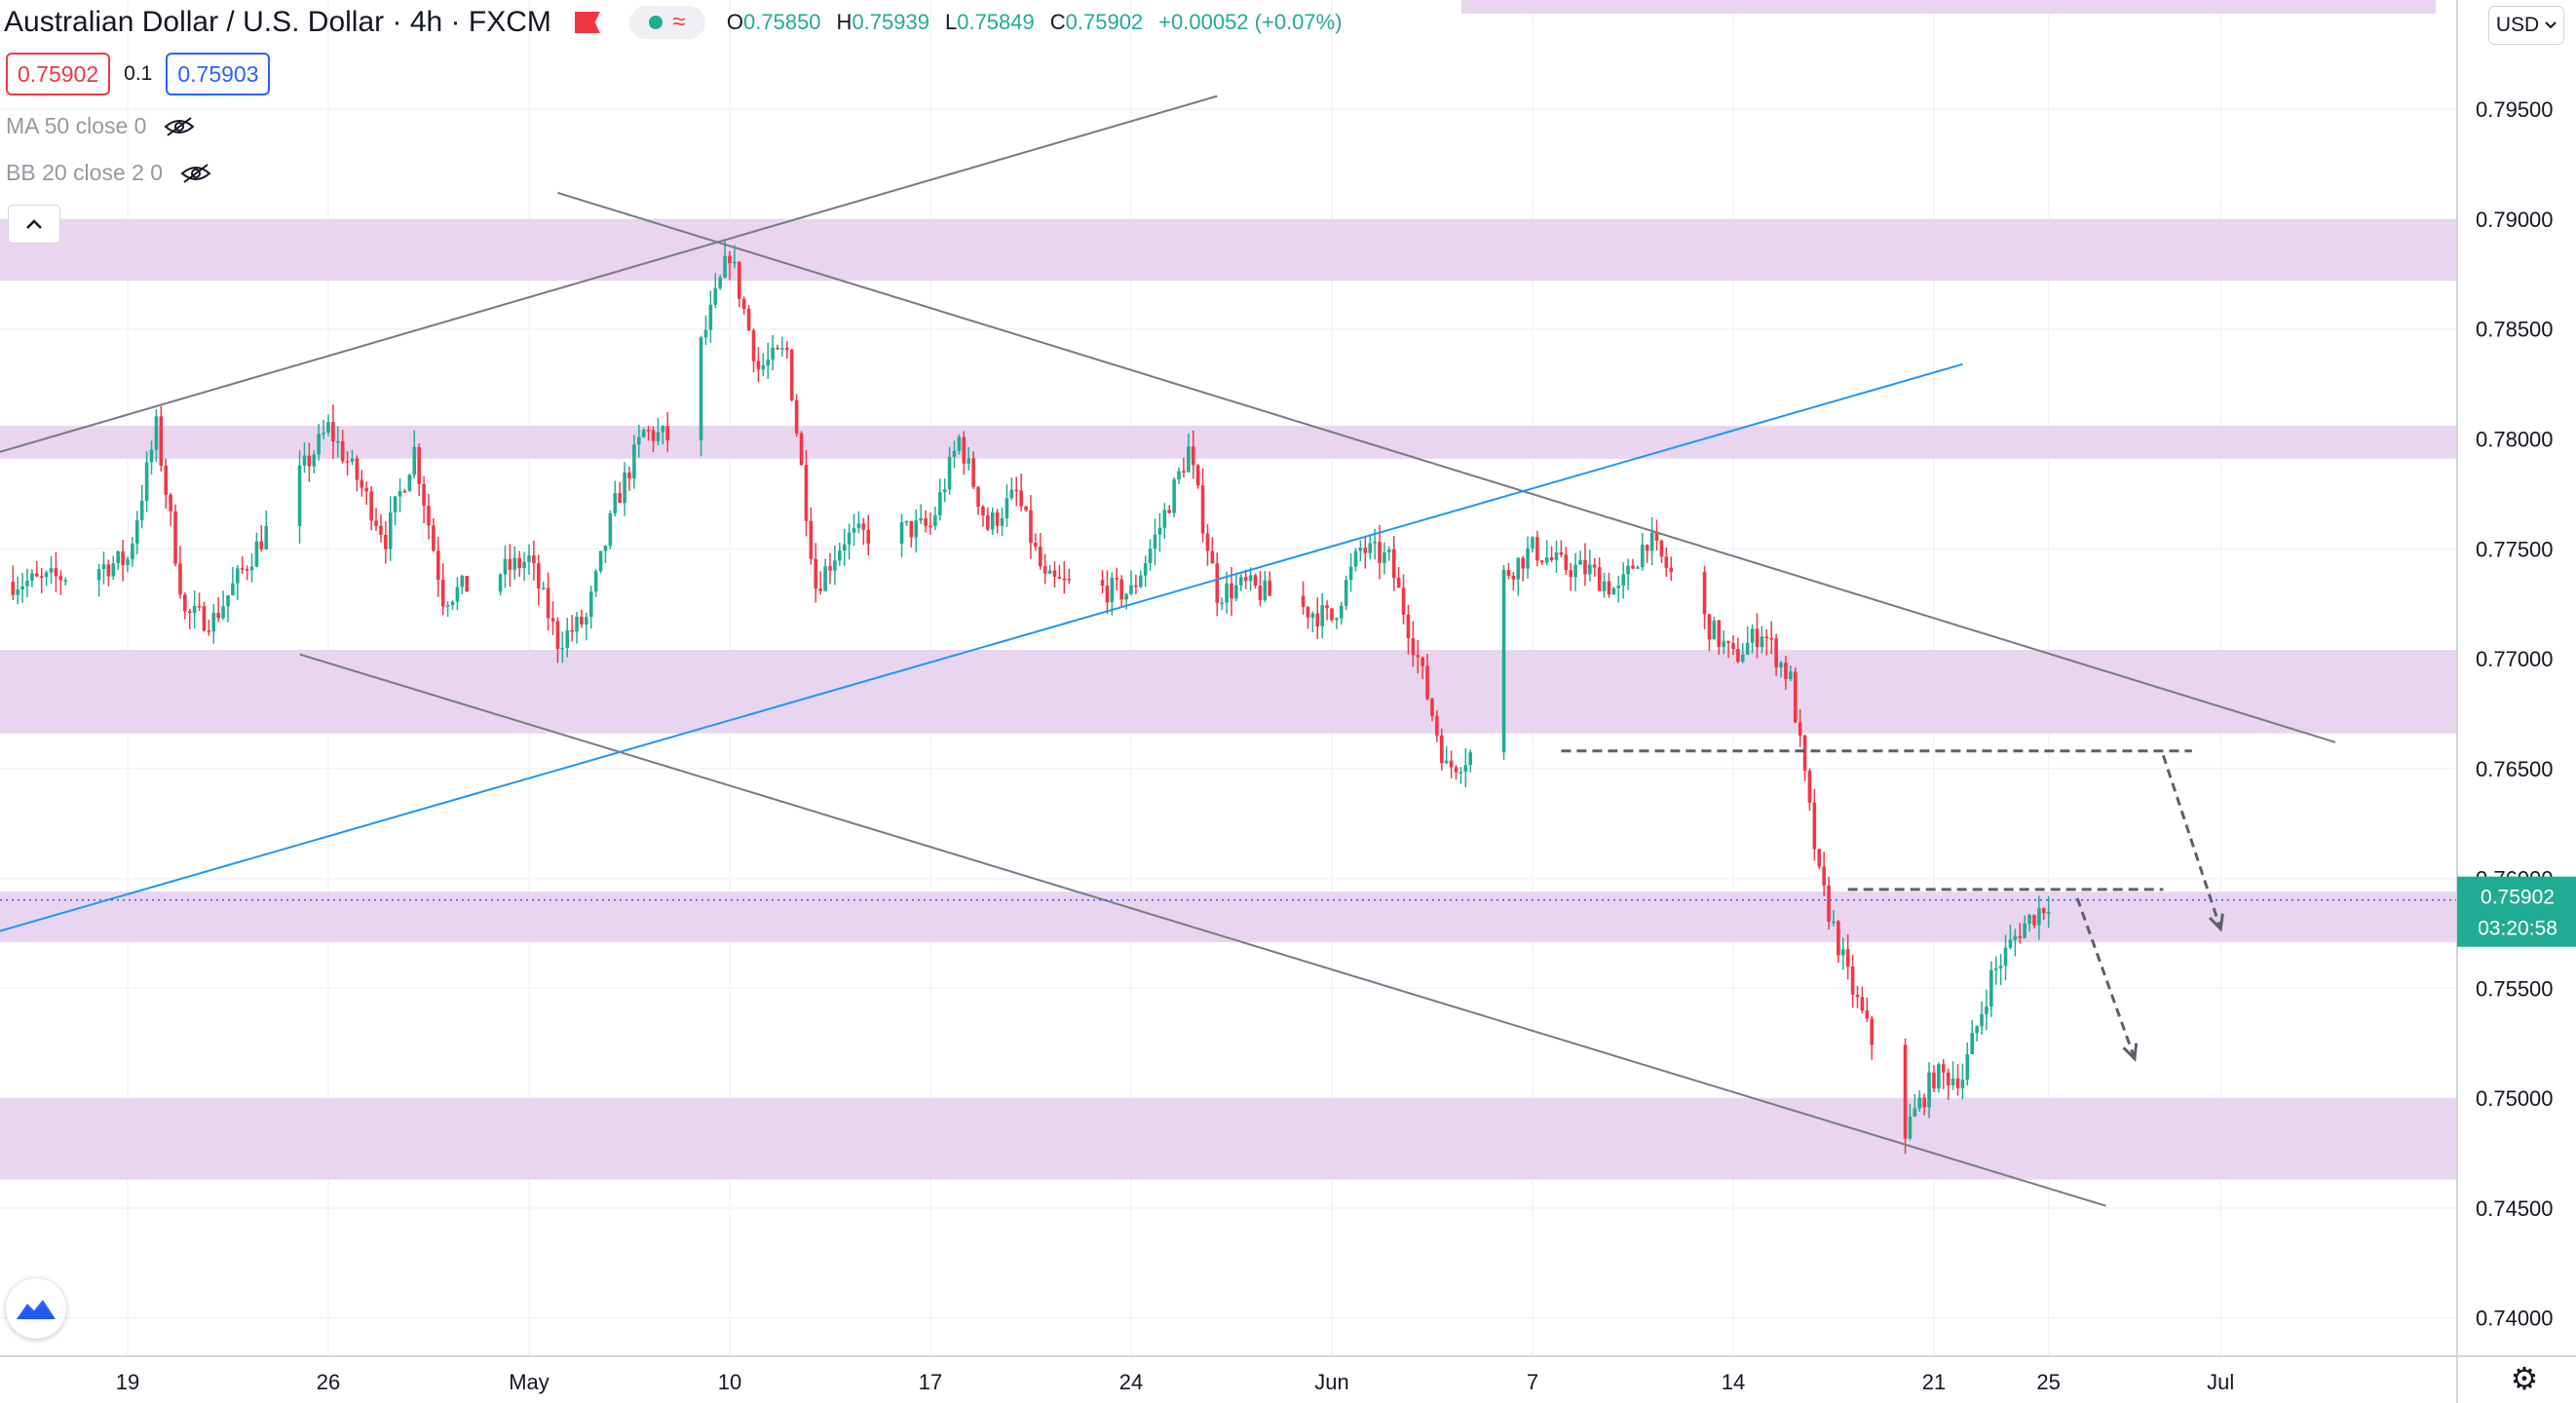 This screenshot has width=2576, height=1403. Describe the element at coordinates (108, 173) in the screenshot. I see `indicator-bb: BB 20 close 2 0` at that location.